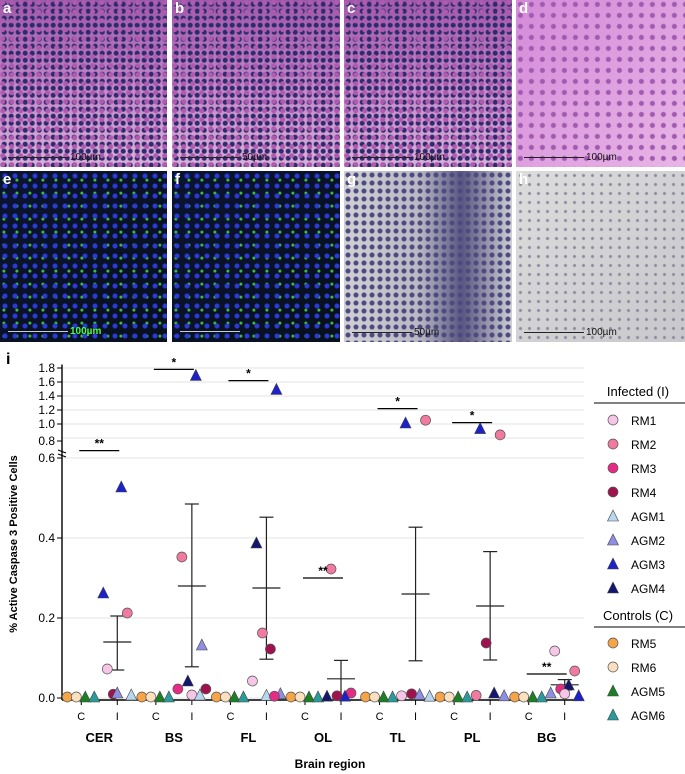  Describe the element at coordinates (600, 256) in the screenshot. I see `micrograph-panel-h: h 100µm` at that location.